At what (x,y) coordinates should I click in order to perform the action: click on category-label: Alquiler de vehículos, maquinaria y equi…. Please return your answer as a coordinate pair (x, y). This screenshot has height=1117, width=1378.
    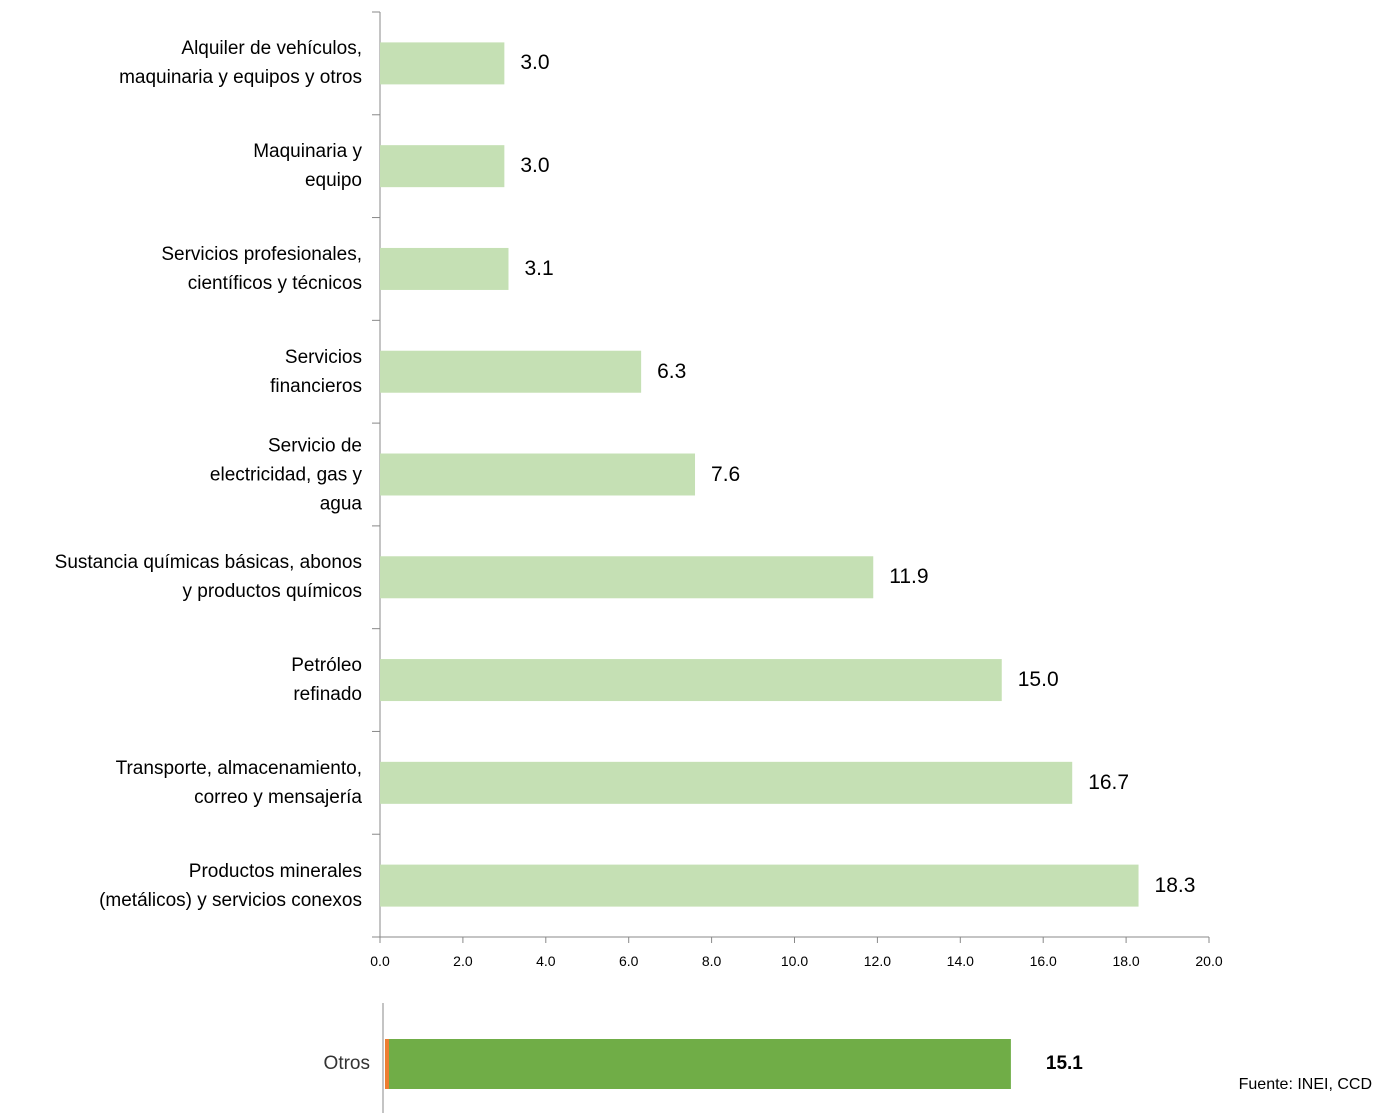
    Looking at the image, I should click on (240, 63).